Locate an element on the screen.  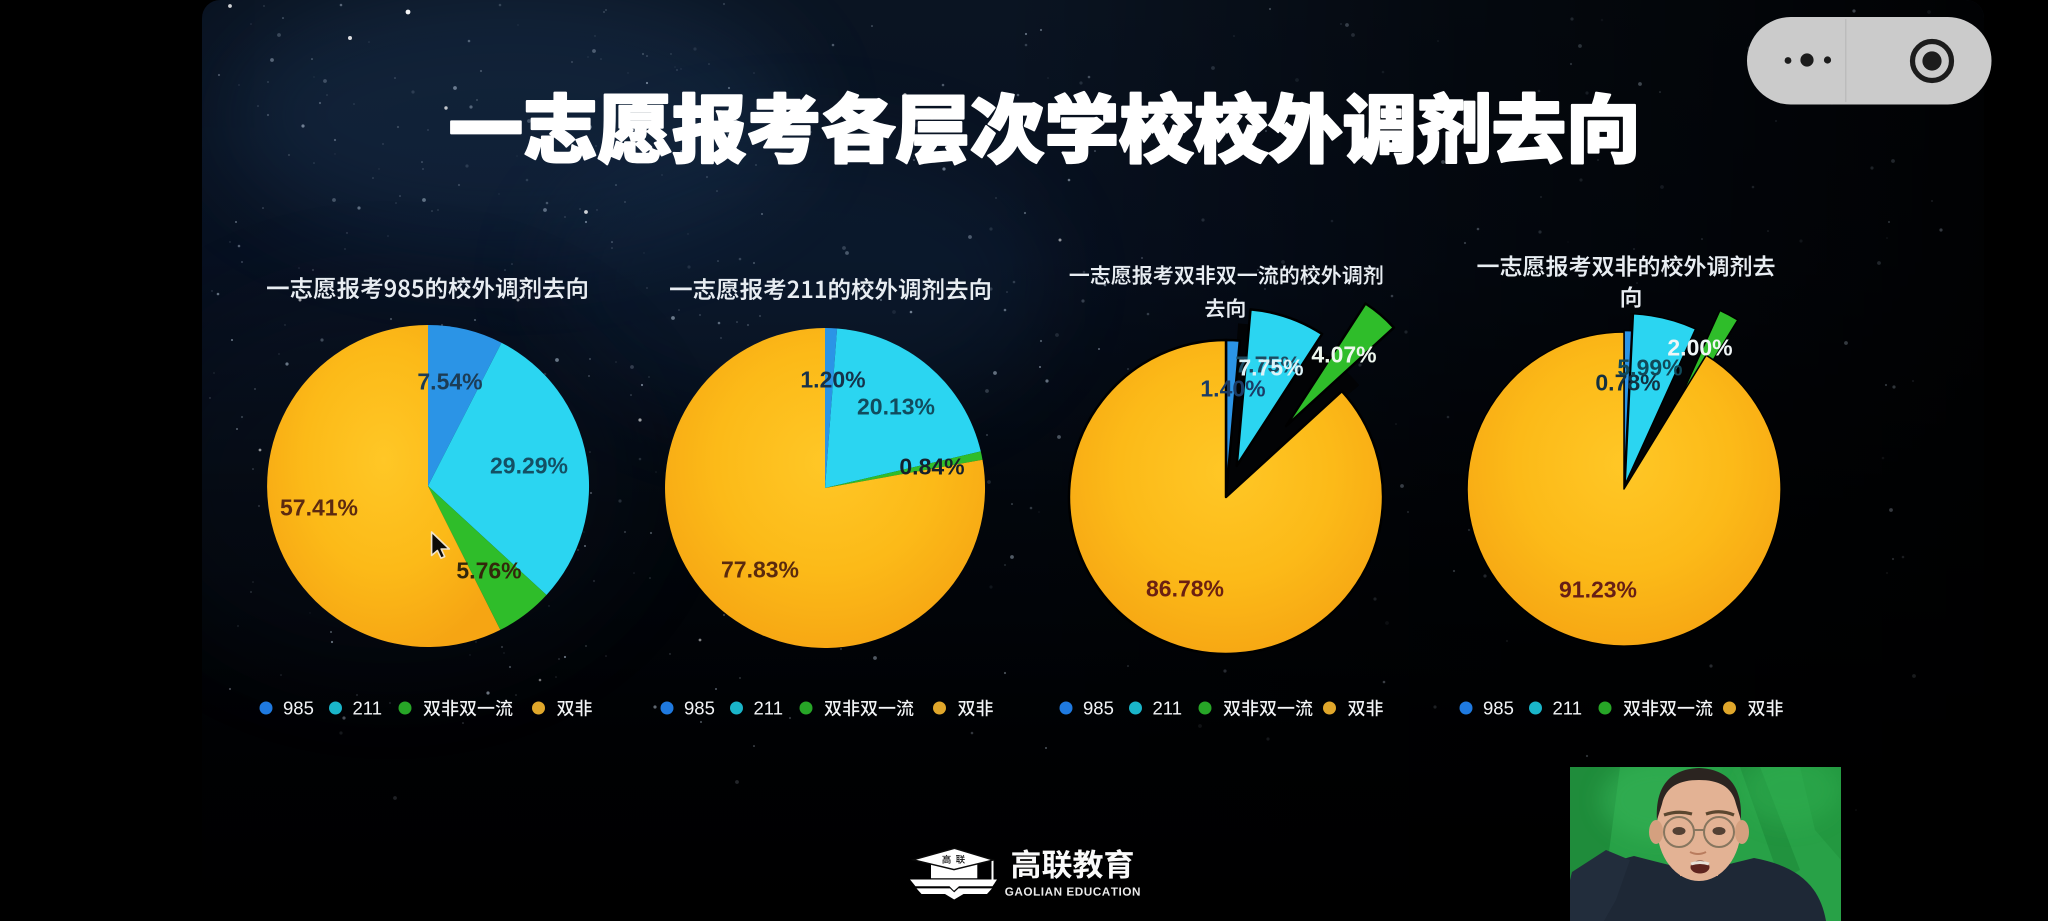
svg-text: 86.78% is located at coordinates (1185, 588).